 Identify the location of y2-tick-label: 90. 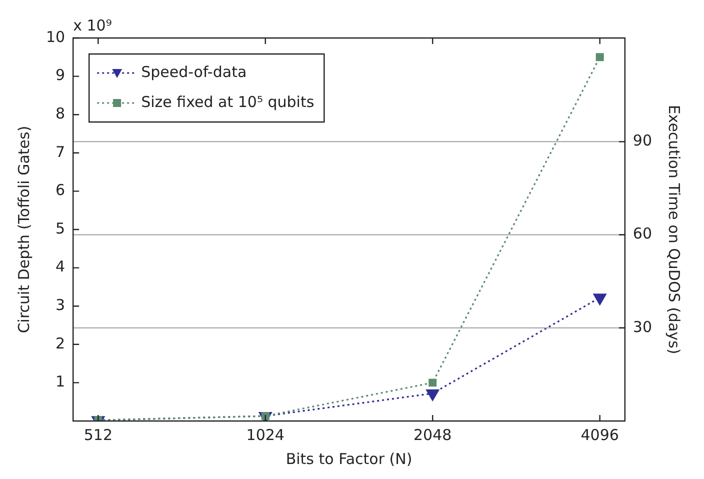
(642, 141).